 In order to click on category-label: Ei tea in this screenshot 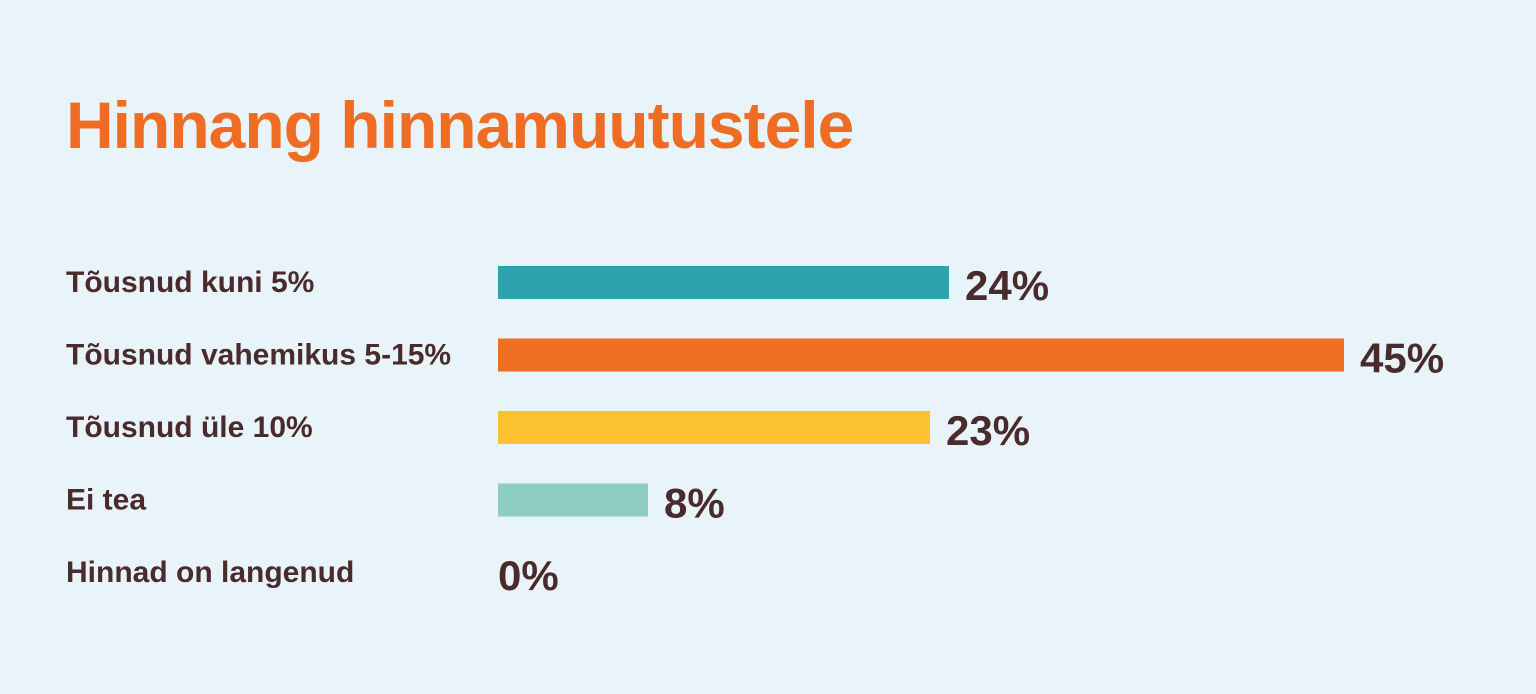, I will do `click(106, 500)`.